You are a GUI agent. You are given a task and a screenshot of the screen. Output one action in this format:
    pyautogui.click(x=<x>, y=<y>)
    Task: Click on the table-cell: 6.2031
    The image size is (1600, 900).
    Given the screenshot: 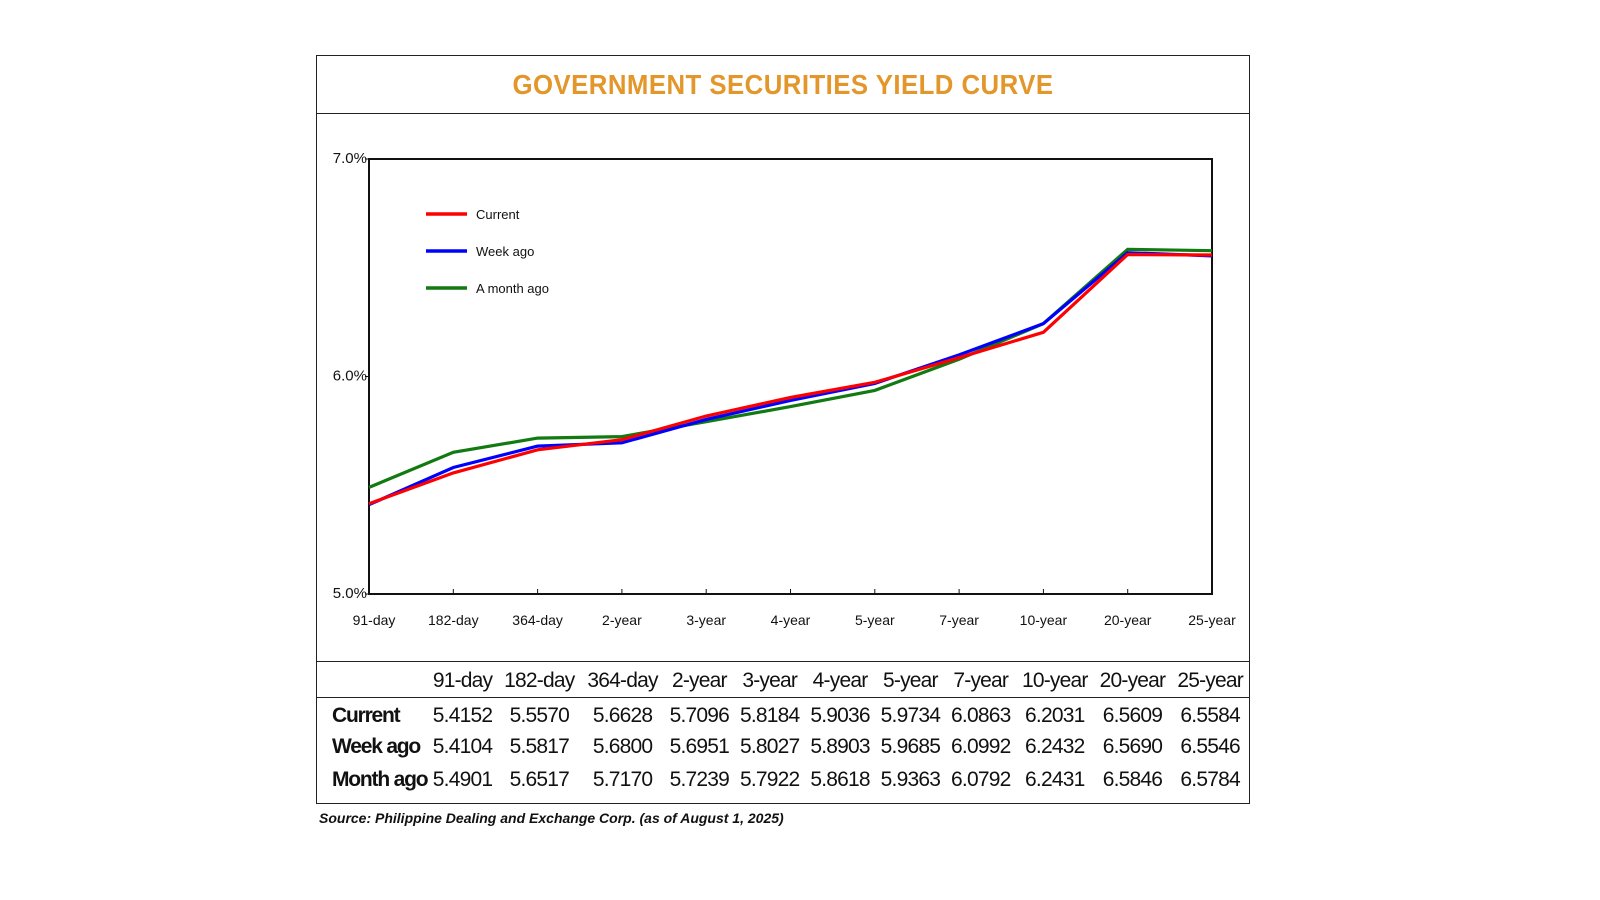 What is the action you would take?
    pyautogui.click(x=1055, y=716)
    